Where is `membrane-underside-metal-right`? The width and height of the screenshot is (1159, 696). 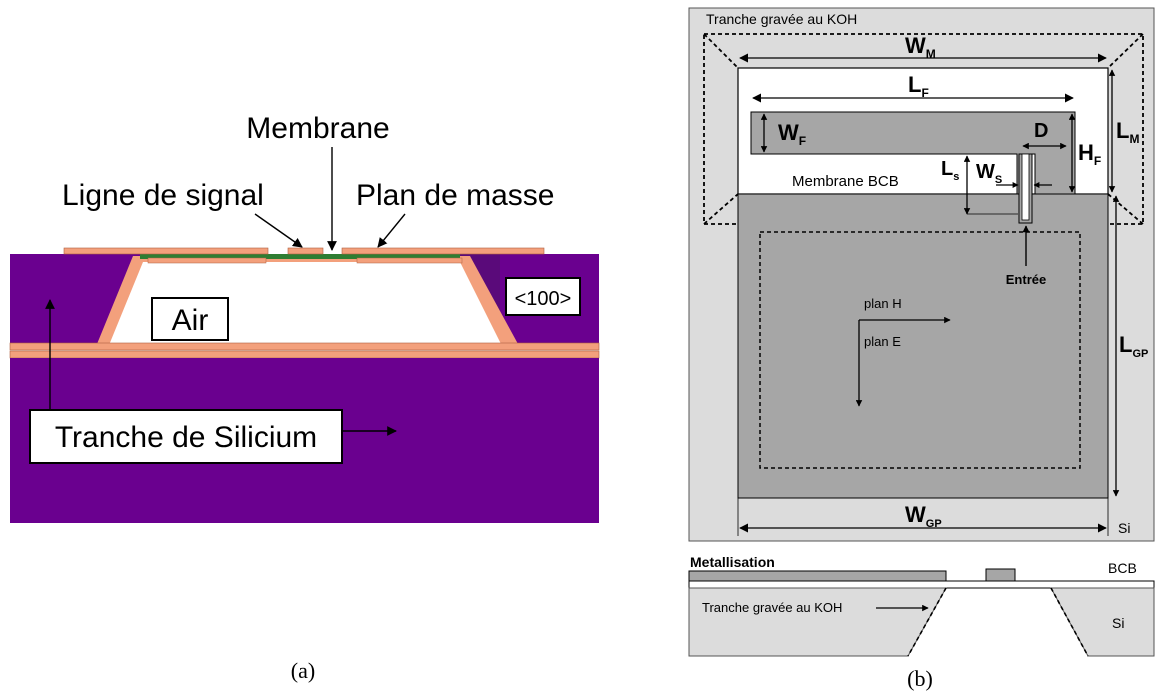 membrane-underside-metal-right is located at coordinates (409, 260).